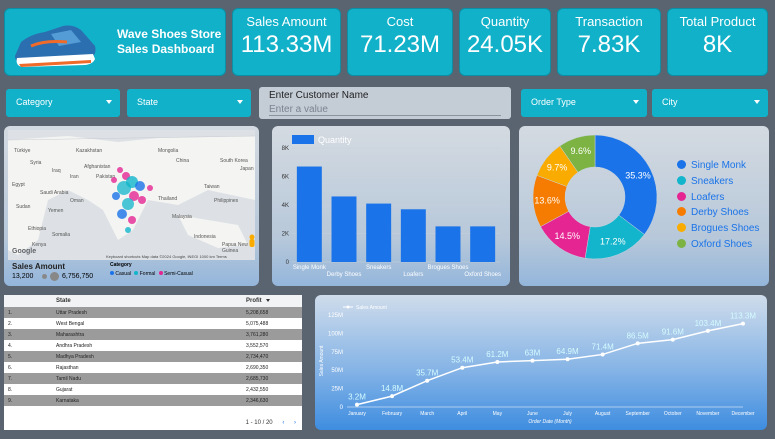 This screenshot has height=439, width=775. Describe the element at coordinates (67, 401) in the screenshot. I see `state-cell: Karnataka` at that location.